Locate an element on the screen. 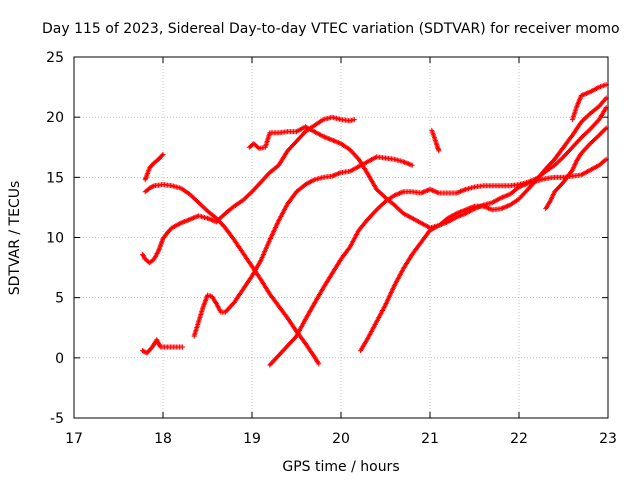 Image resolution: width=640 pixels, height=480 pixels. series-track-k is located at coordinates (589, 102).